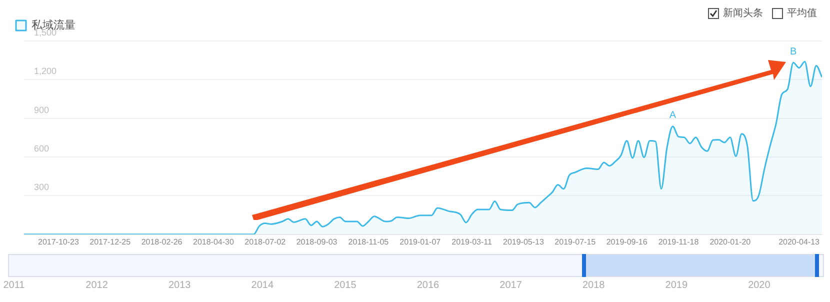 This screenshot has width=830, height=302. Describe the element at coordinates (672, 116) in the screenshot. I see `annotation: A` at that location.